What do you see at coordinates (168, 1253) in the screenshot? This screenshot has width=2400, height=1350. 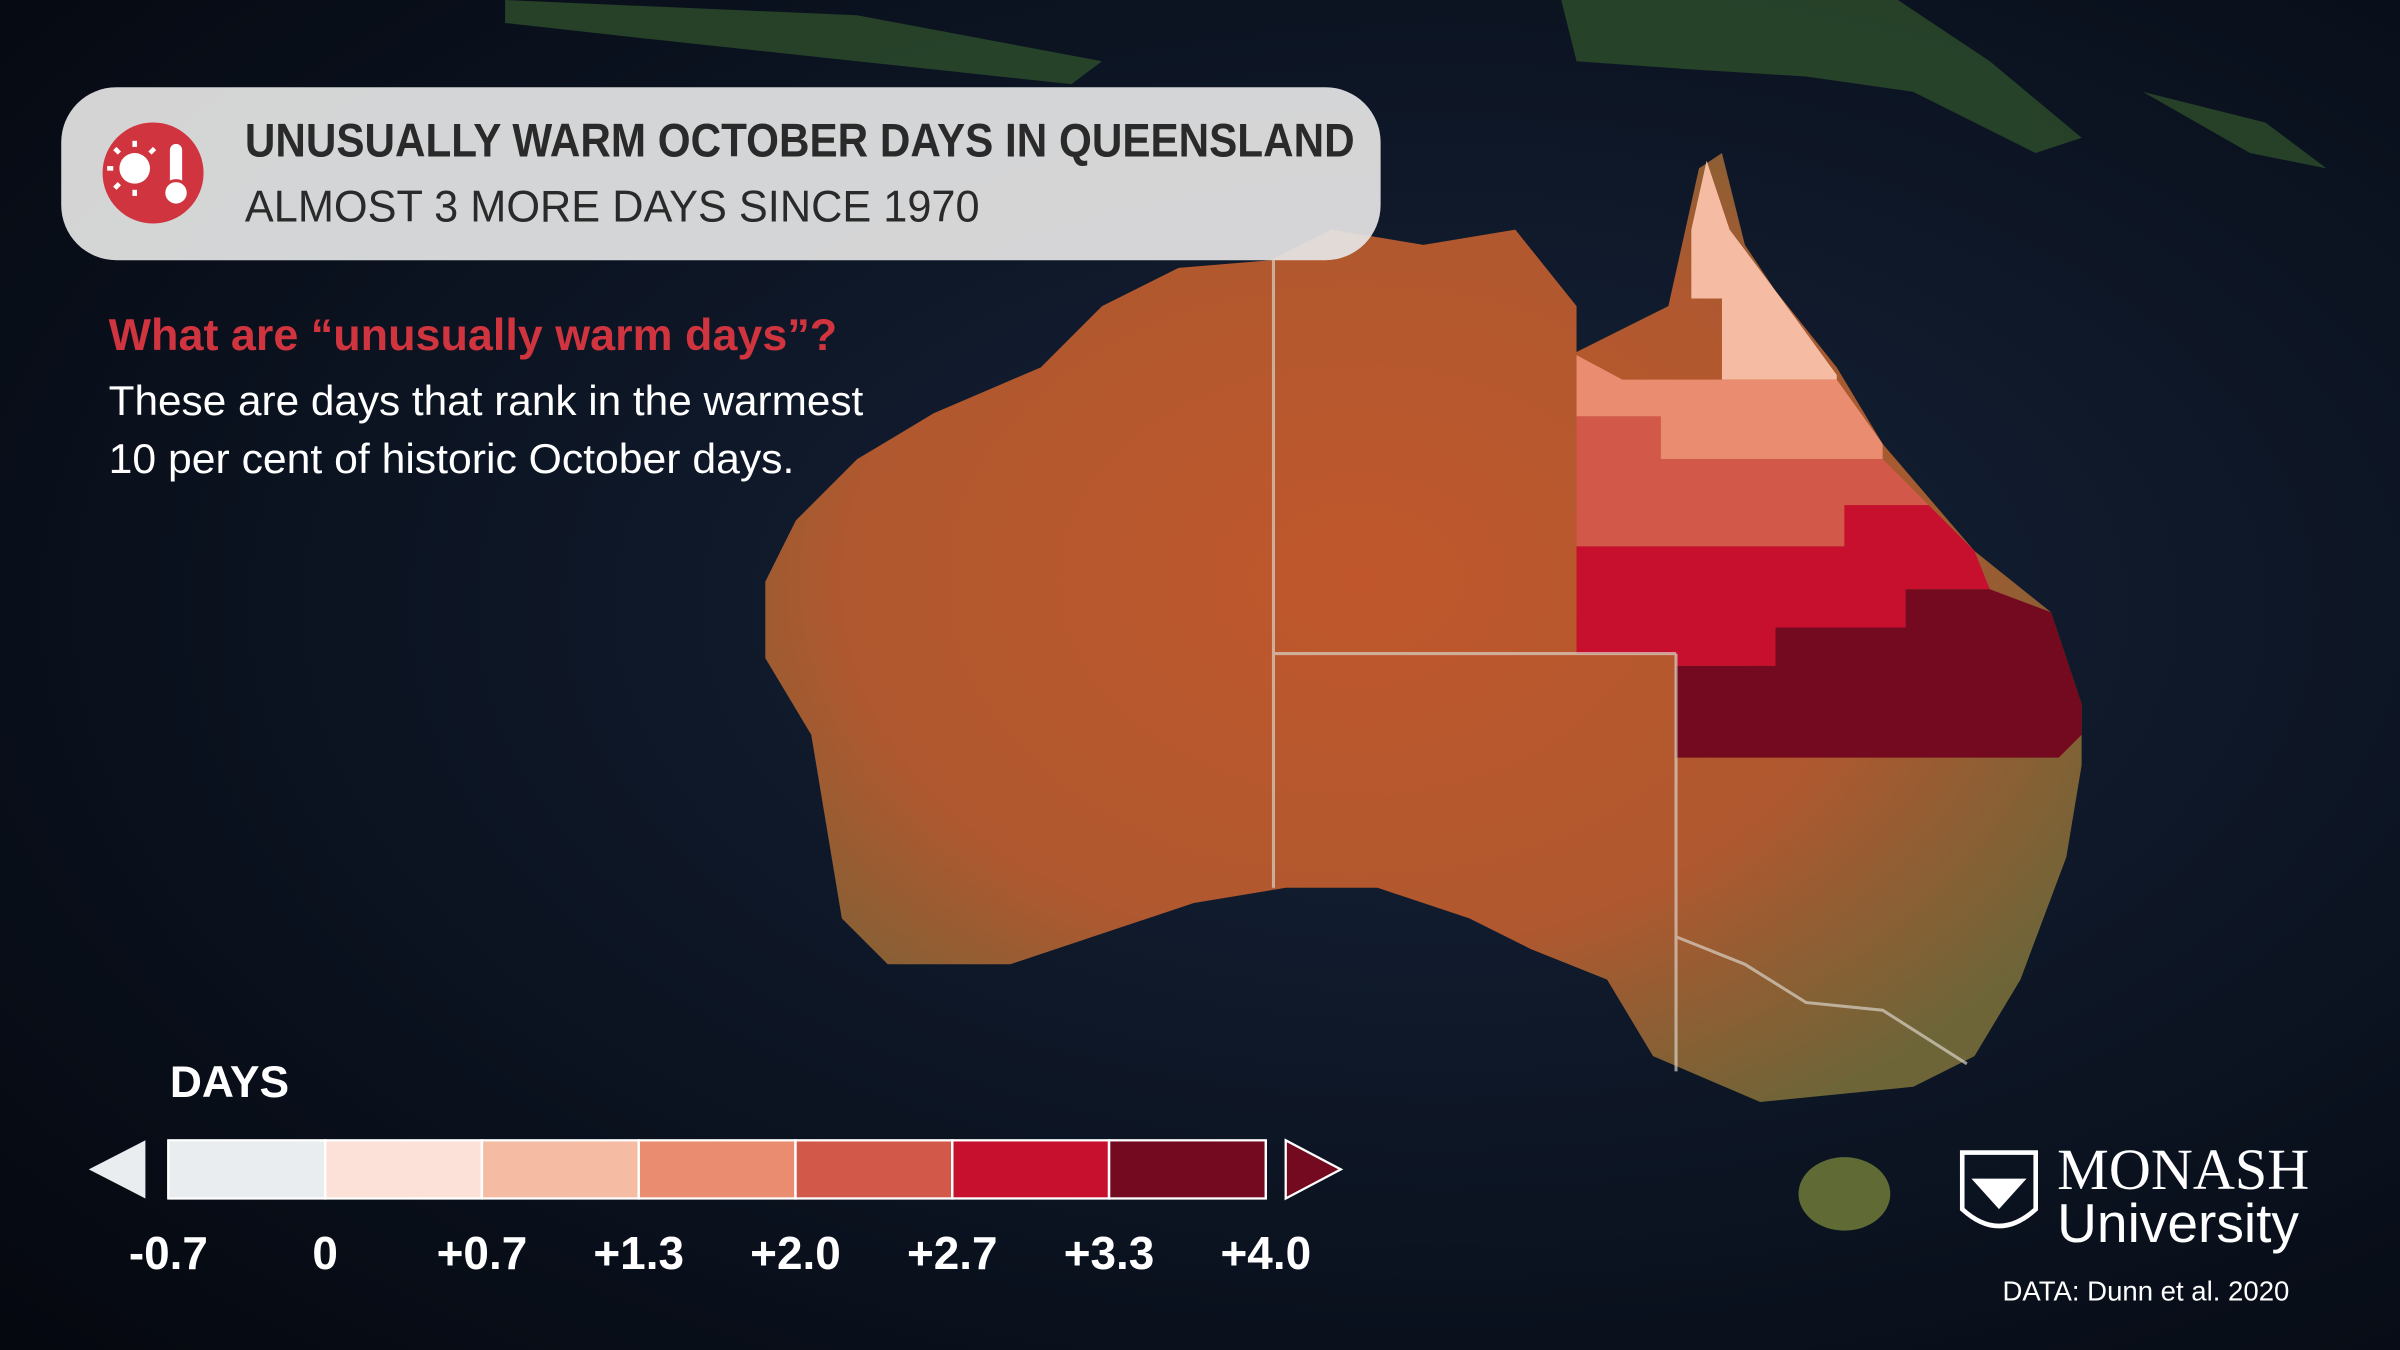 I see `legend-tick-label: -0.7` at bounding box center [168, 1253].